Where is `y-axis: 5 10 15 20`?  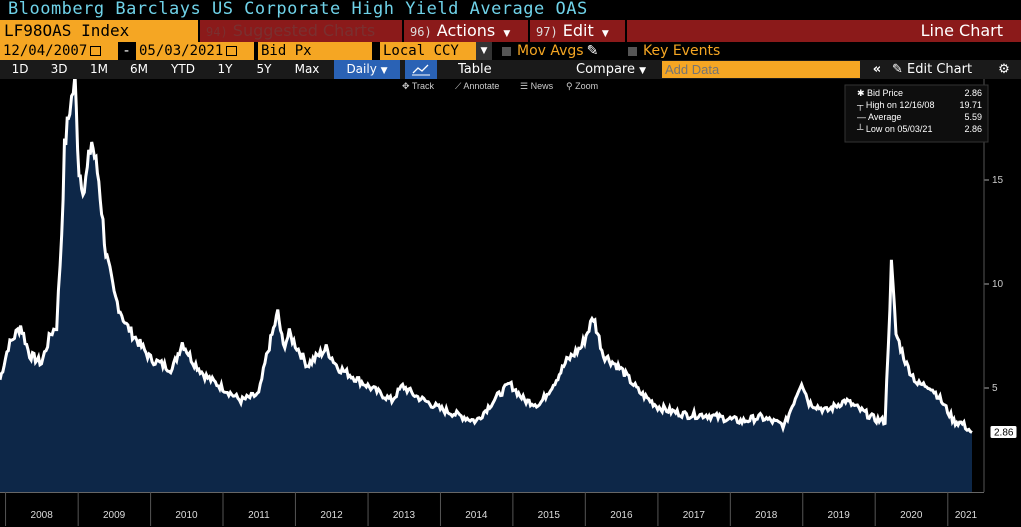 y-axis: 5 10 15 20 is located at coordinates (993, 285).